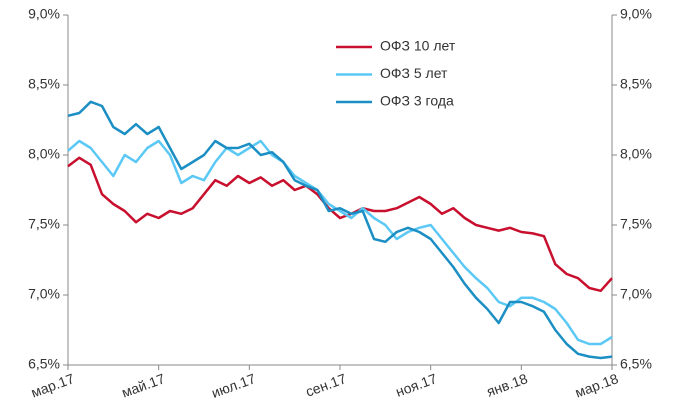 This screenshot has width=697, height=412. What do you see at coordinates (44, 14) in the screenshot?
I see `y-tick-label: 9,0%` at bounding box center [44, 14].